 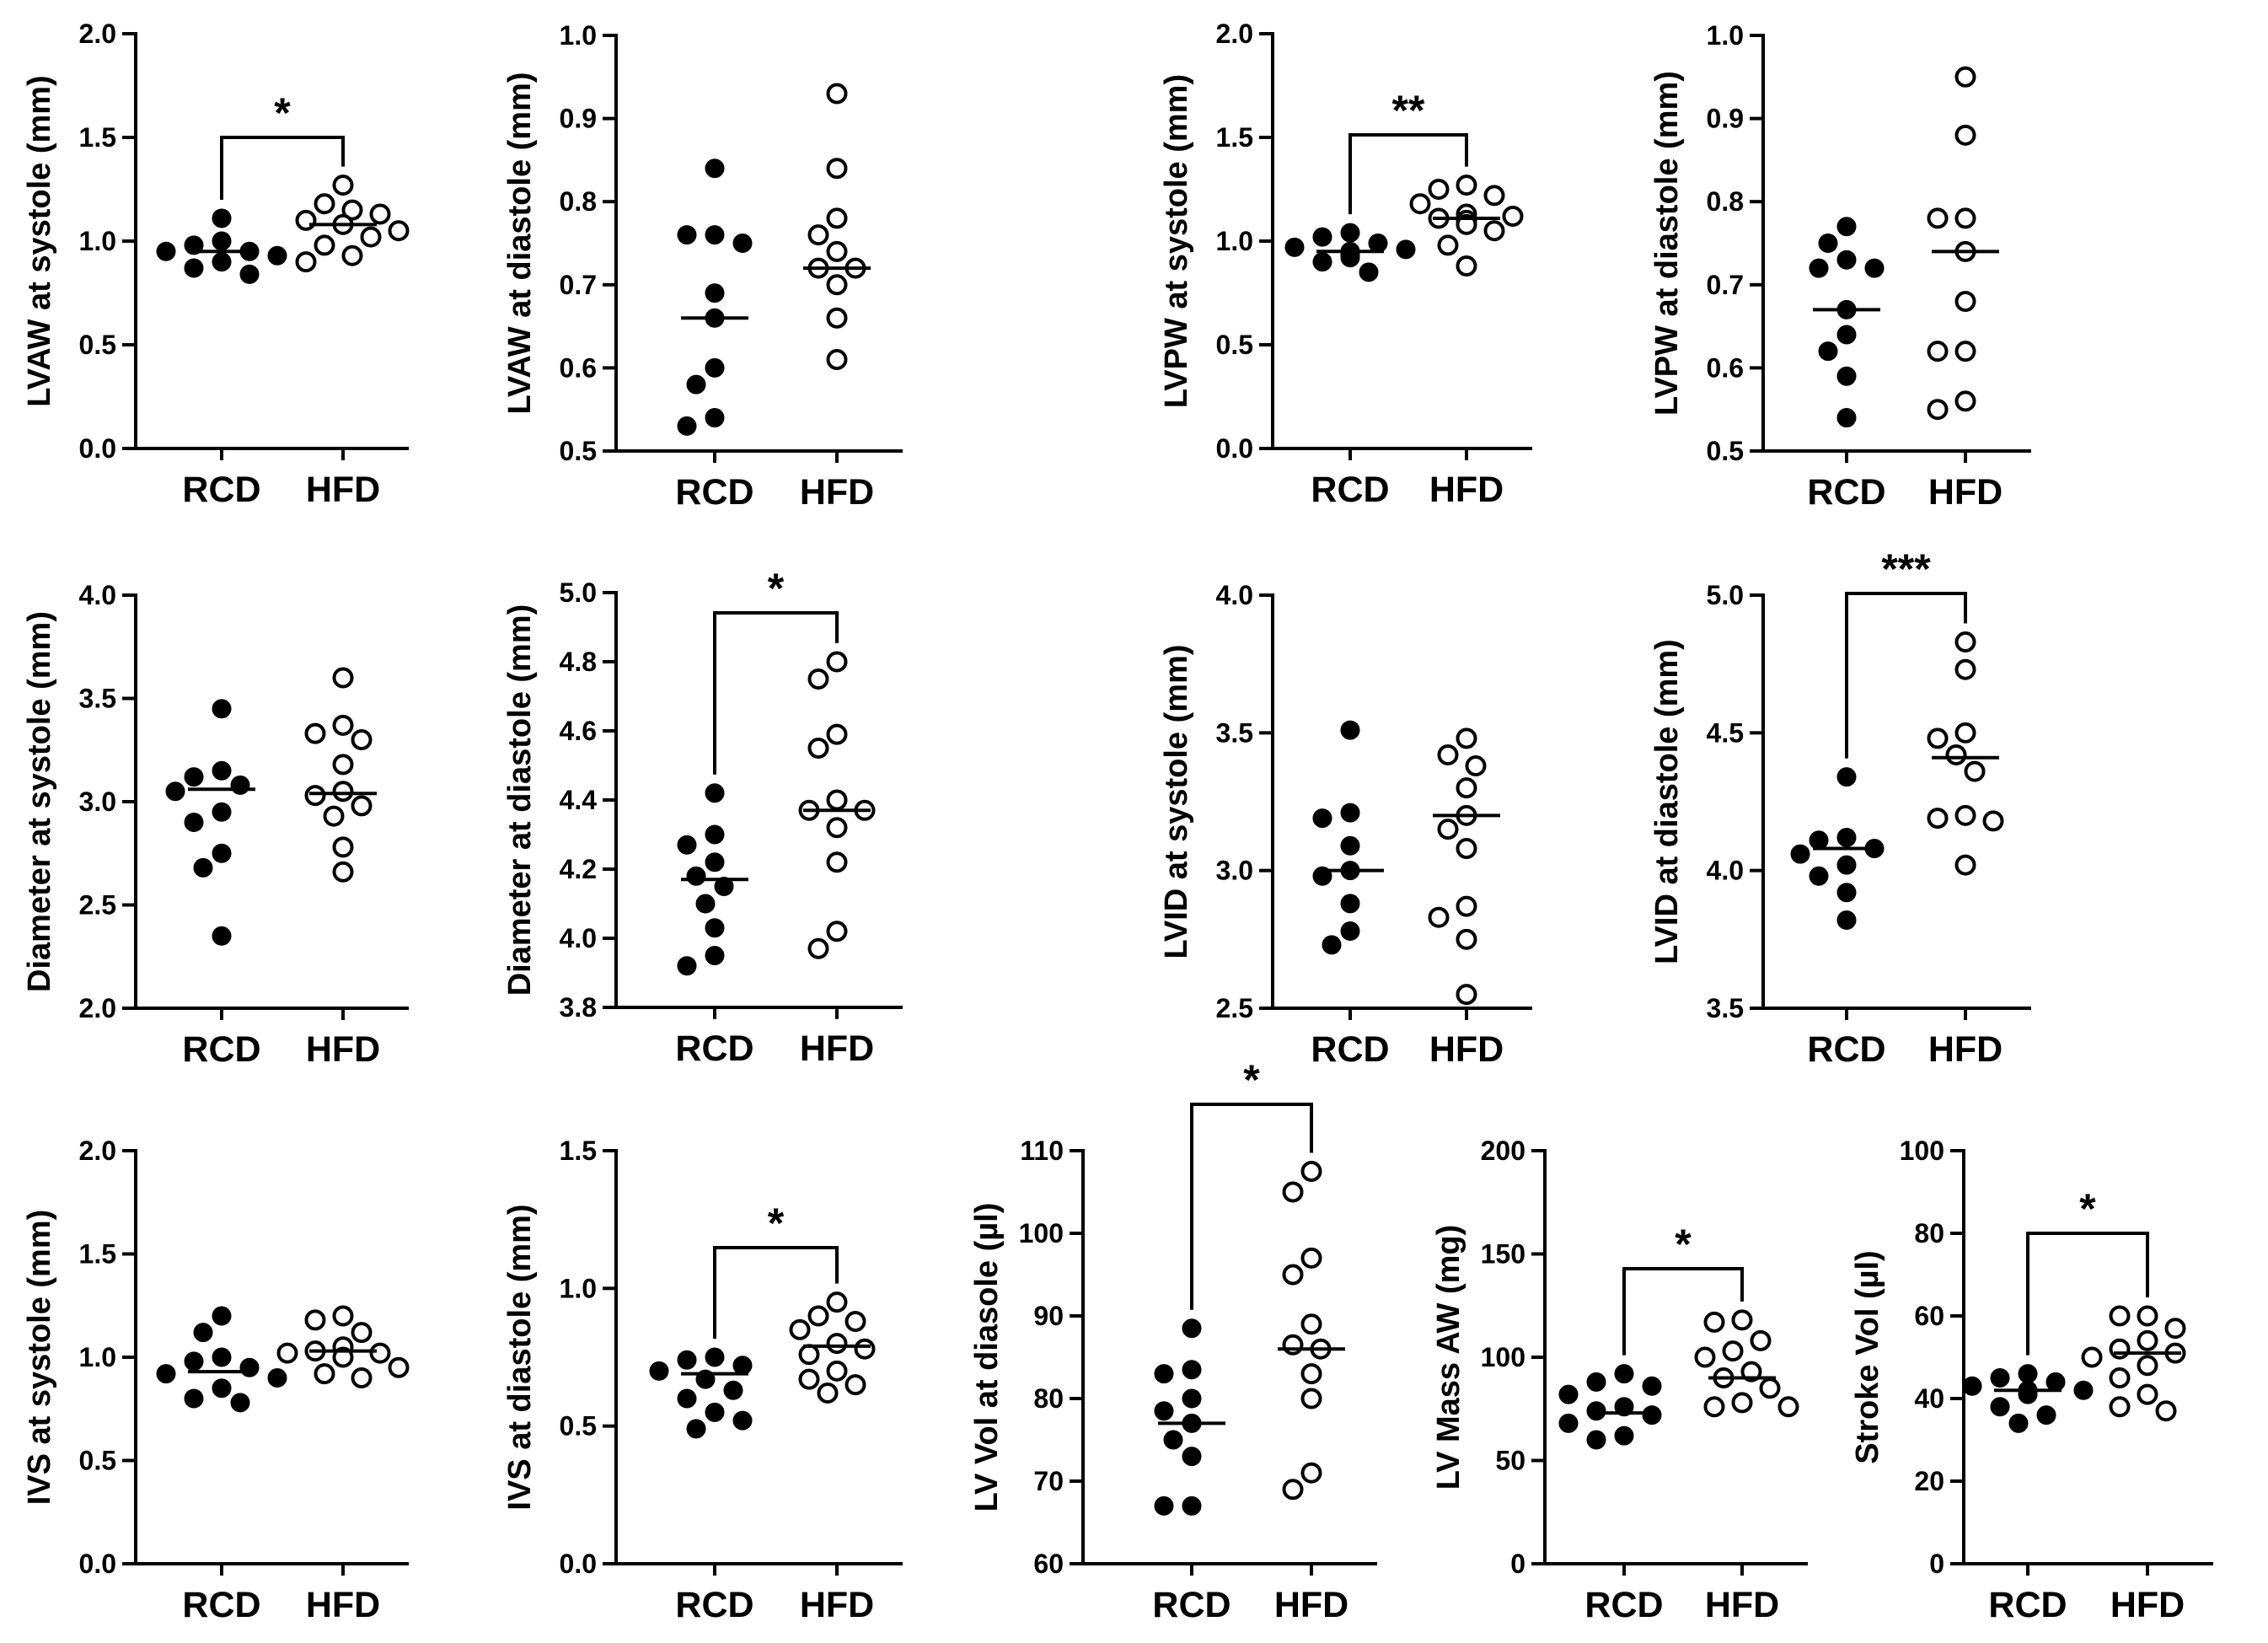 I want to click on y-axis-label: LVID at diastole (mm), so click(x=1667, y=801).